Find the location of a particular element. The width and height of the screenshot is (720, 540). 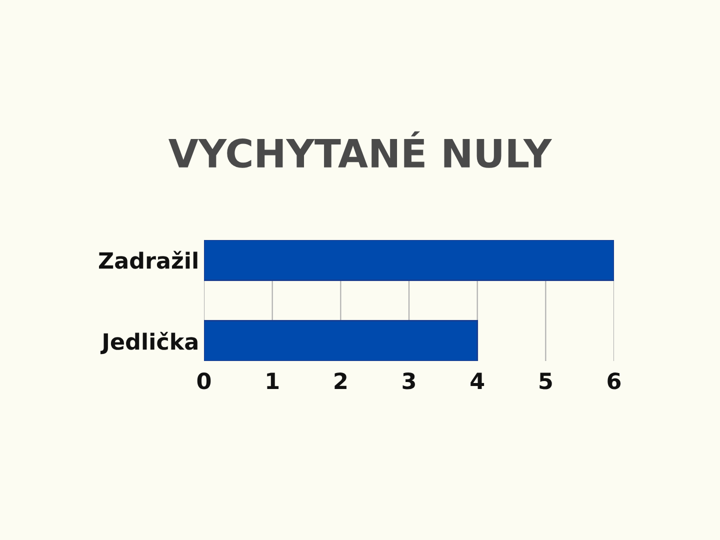

x-tick-label: 2 is located at coordinates (340, 380).